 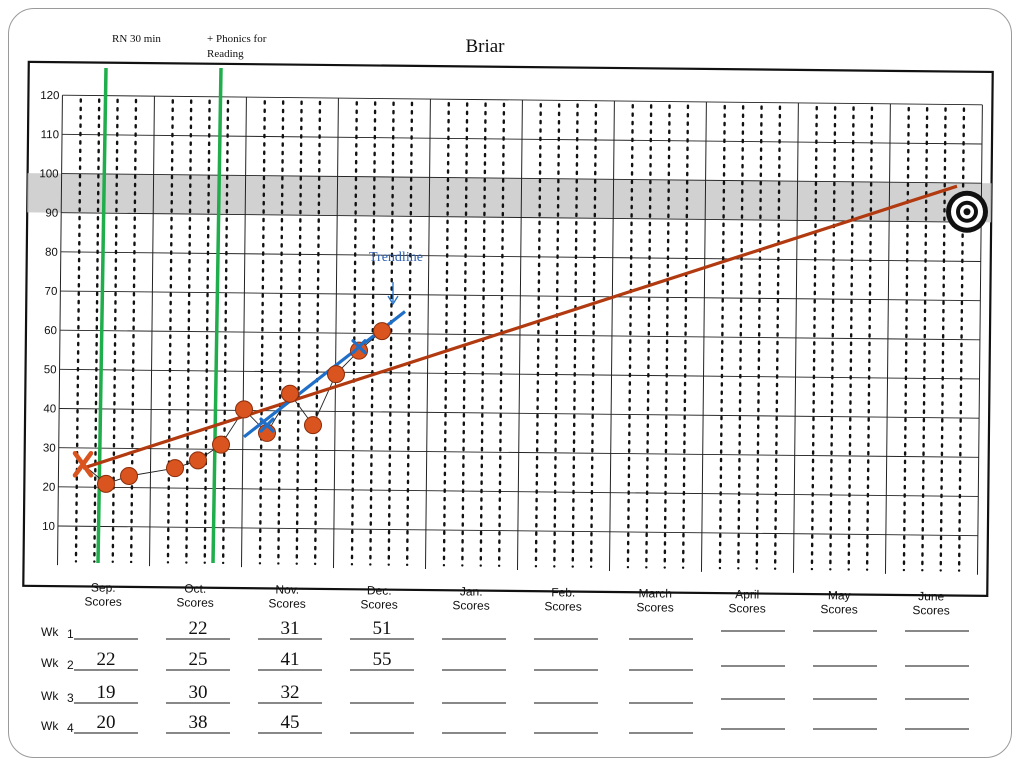 I want to click on goal-target-center, so click(x=967, y=212).